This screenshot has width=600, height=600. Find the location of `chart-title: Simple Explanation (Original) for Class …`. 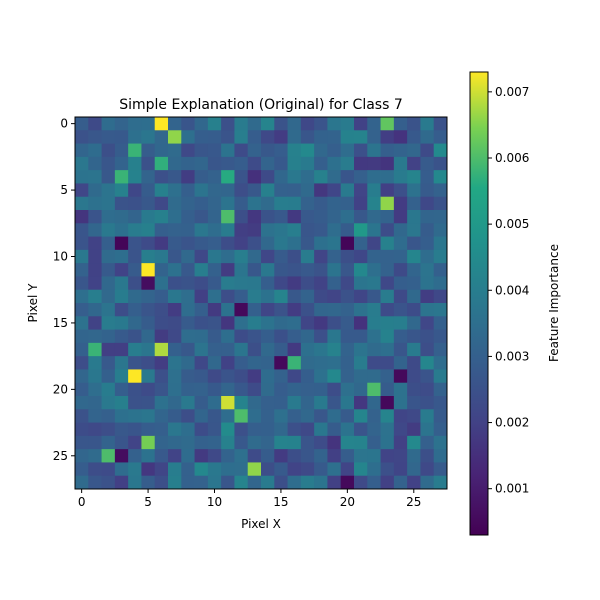

chart-title: Simple Explanation (Original) for Class … is located at coordinates (261, 105).